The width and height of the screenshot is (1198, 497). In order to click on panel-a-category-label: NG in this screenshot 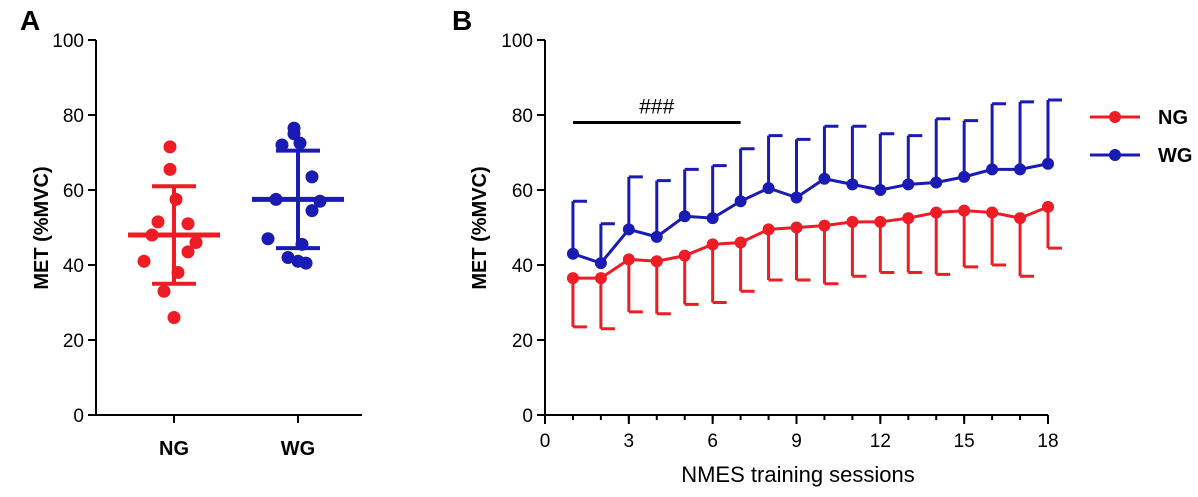, I will do `click(174, 449)`.